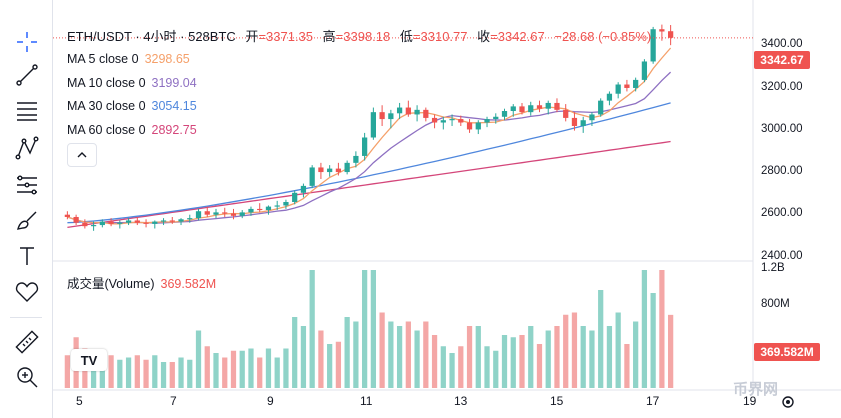 Image resolution: width=841 pixels, height=418 pixels. What do you see at coordinates (27, 377) in the screenshot?
I see `zoom-icon` at bounding box center [27, 377].